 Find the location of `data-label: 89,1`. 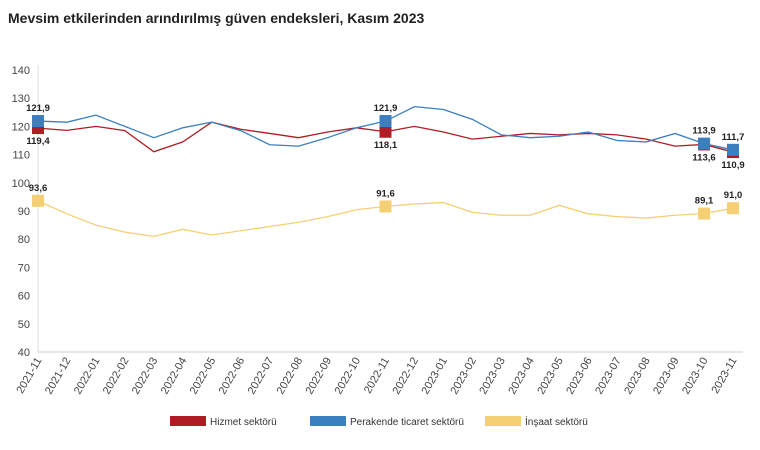

data-label: 89,1 is located at coordinates (704, 201).